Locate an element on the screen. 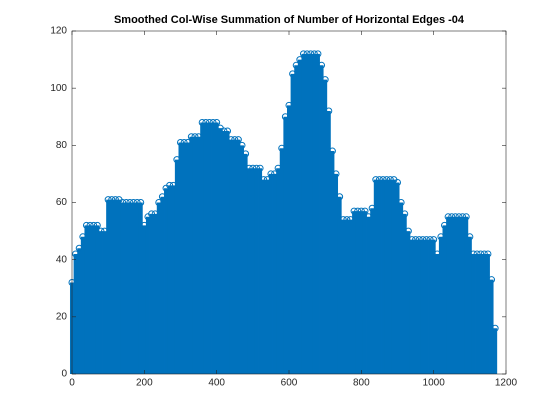 The image size is (560, 420). y-tick-label: 60 is located at coordinates (62, 202).